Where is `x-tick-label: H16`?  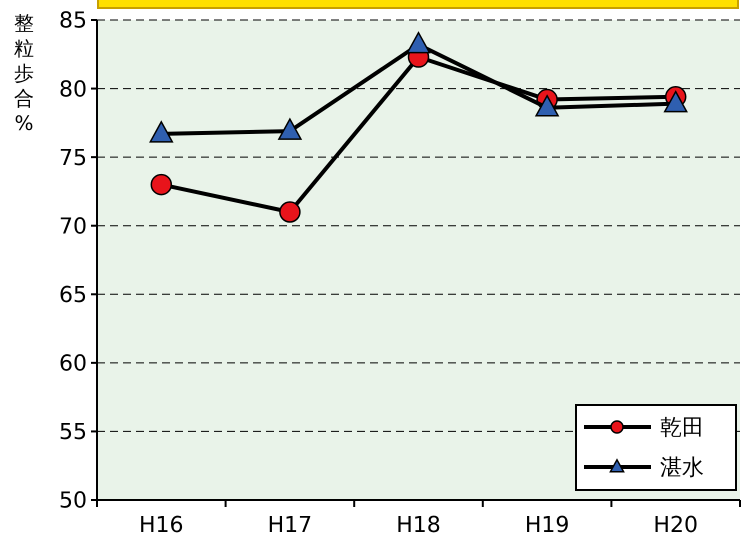 x-tick-label: H16 is located at coordinates (161, 525).